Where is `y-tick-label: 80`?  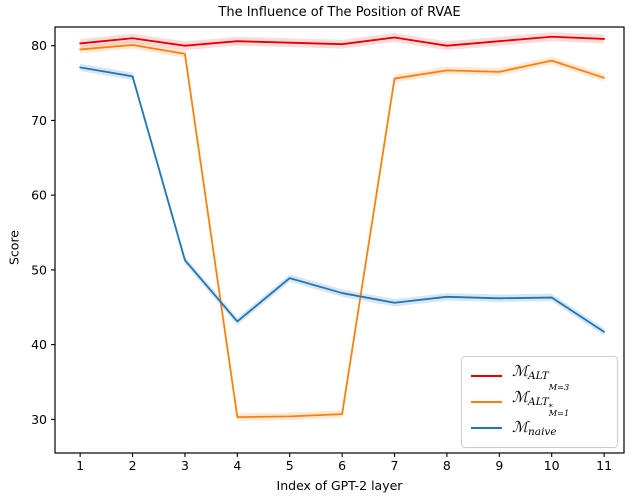 y-tick-label: 80 is located at coordinates (39, 45).